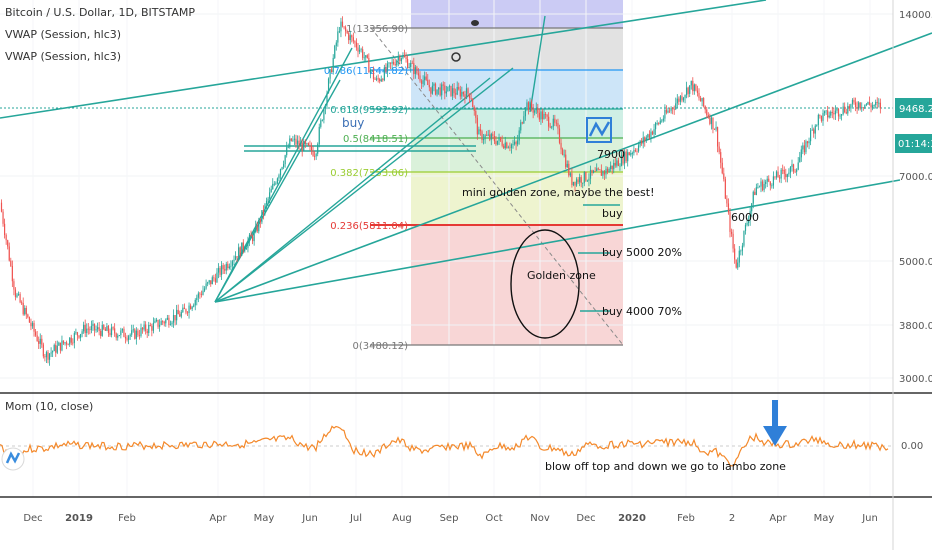 The height and width of the screenshot is (550, 932). I want to click on countdown-value: 01:14:32, so click(915, 144).